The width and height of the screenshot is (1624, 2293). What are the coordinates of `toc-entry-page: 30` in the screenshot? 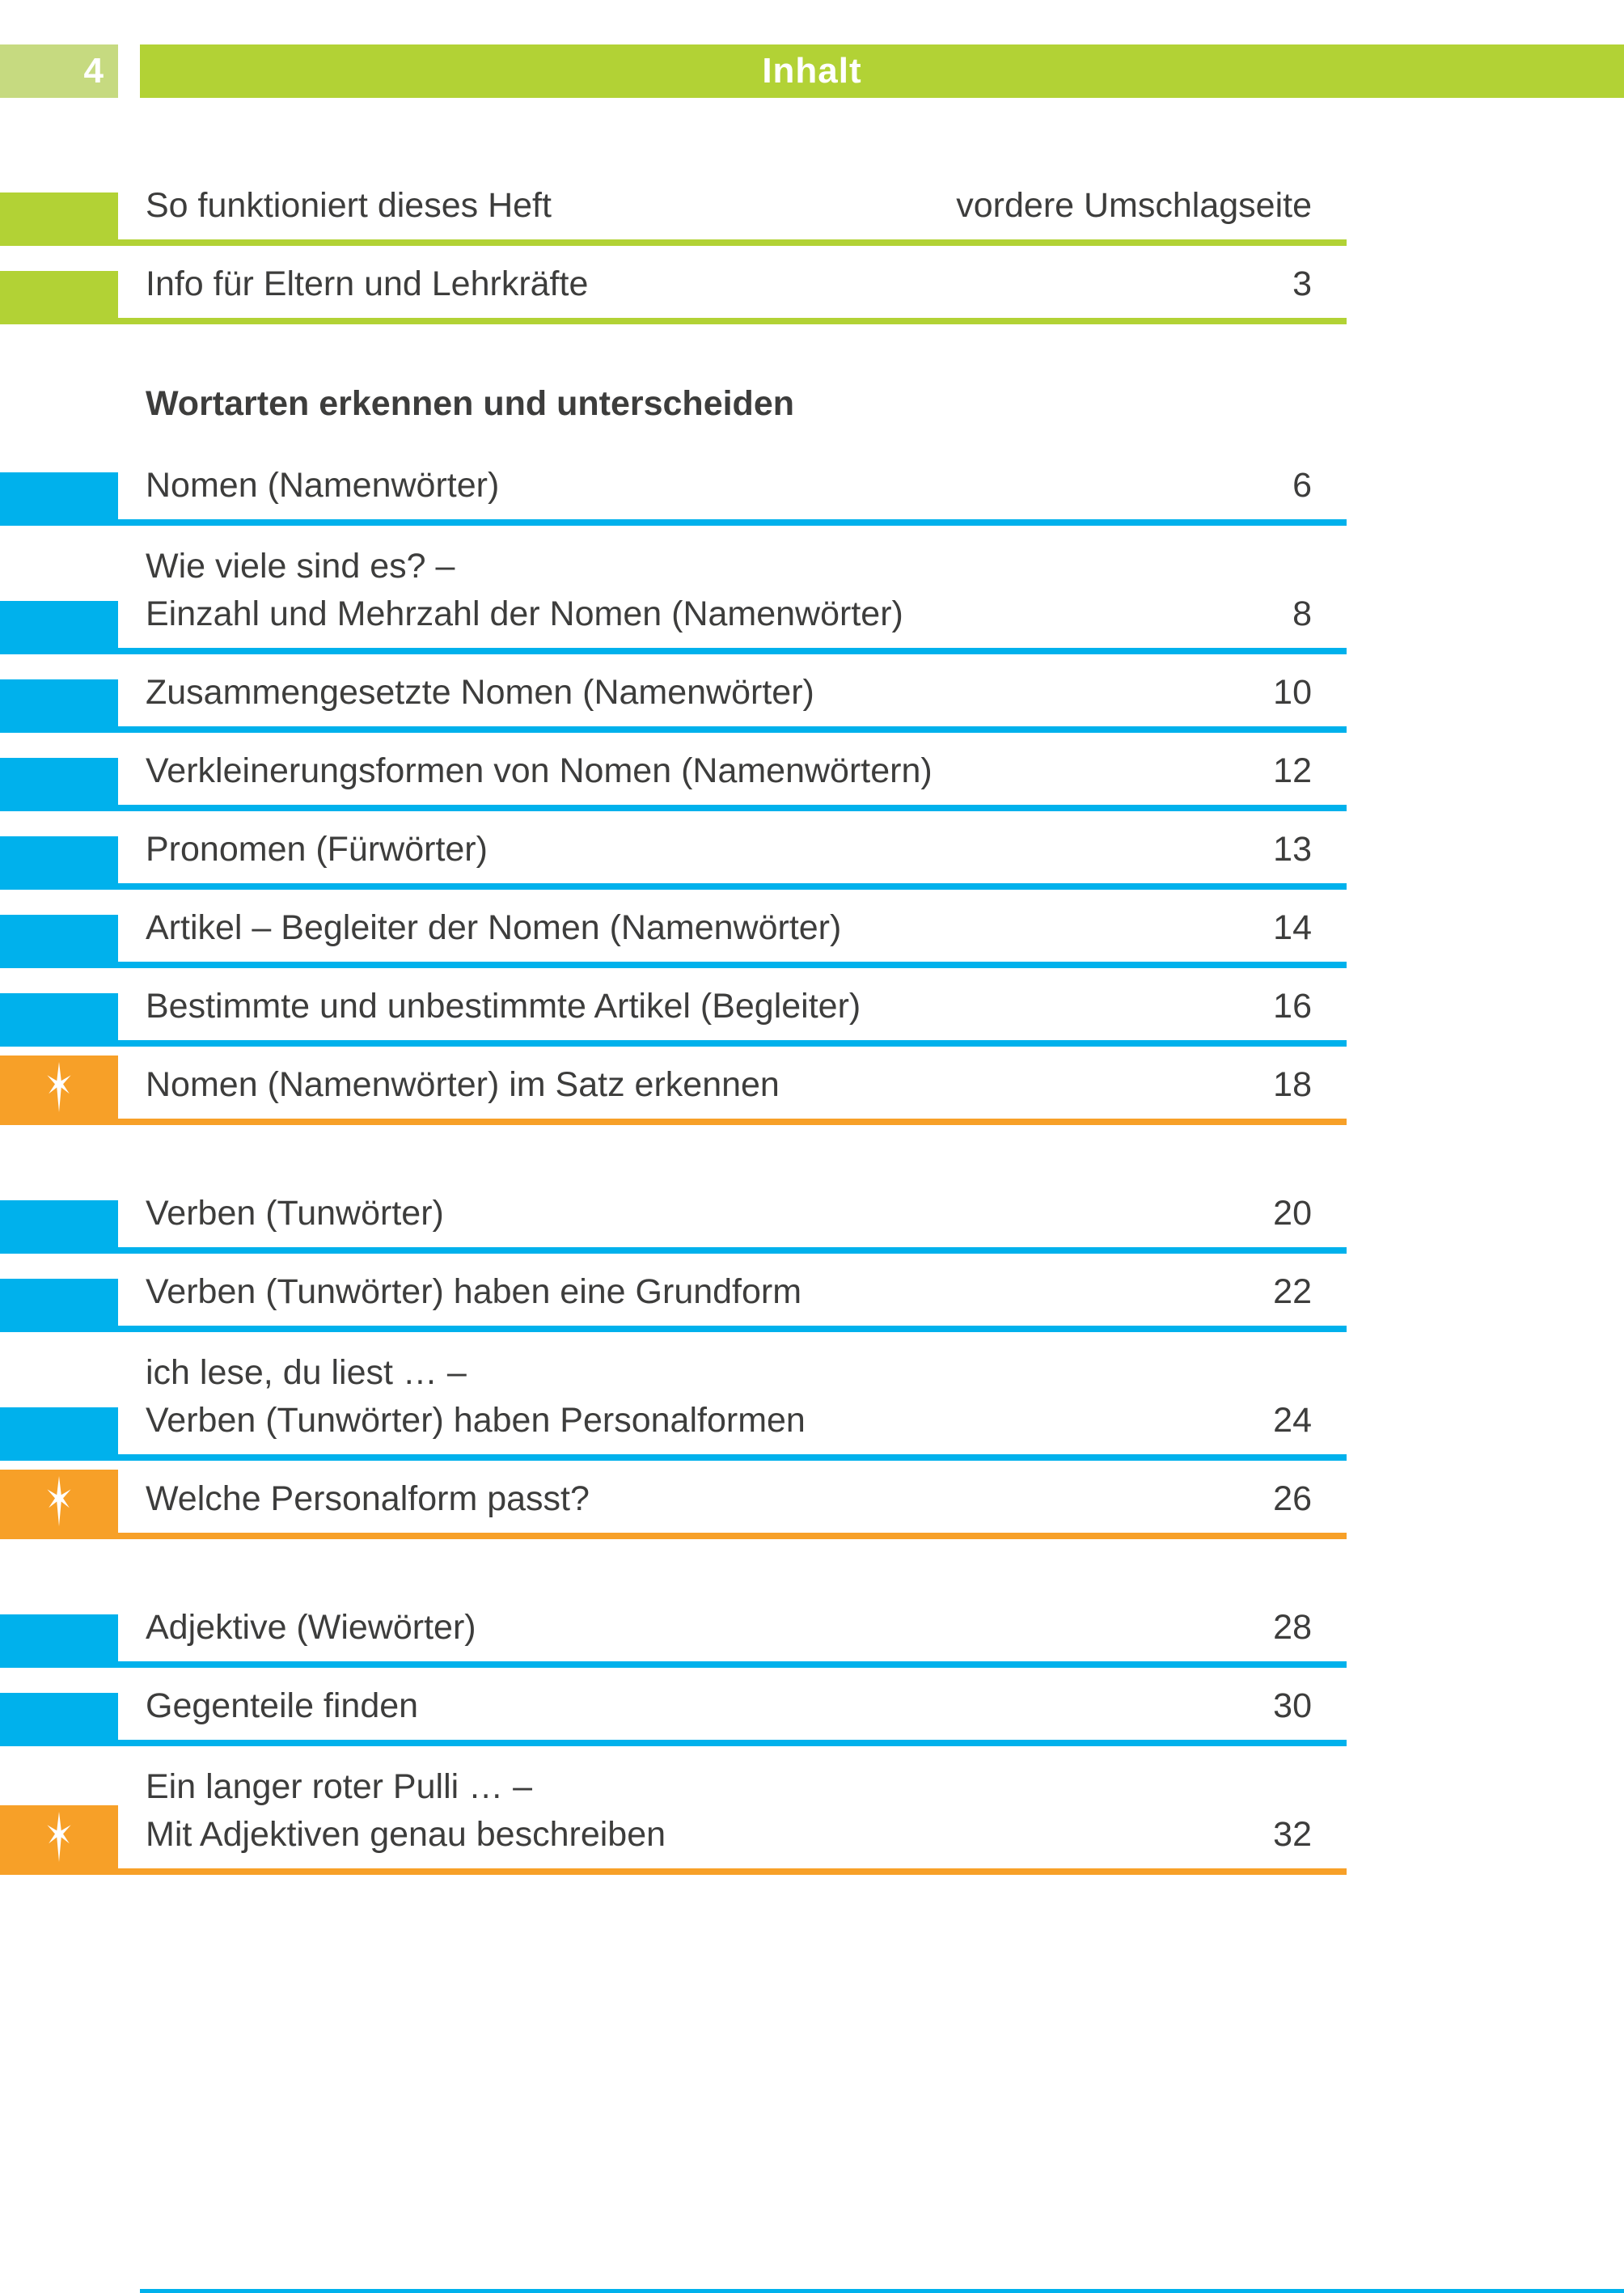 It's located at (1292, 1706).